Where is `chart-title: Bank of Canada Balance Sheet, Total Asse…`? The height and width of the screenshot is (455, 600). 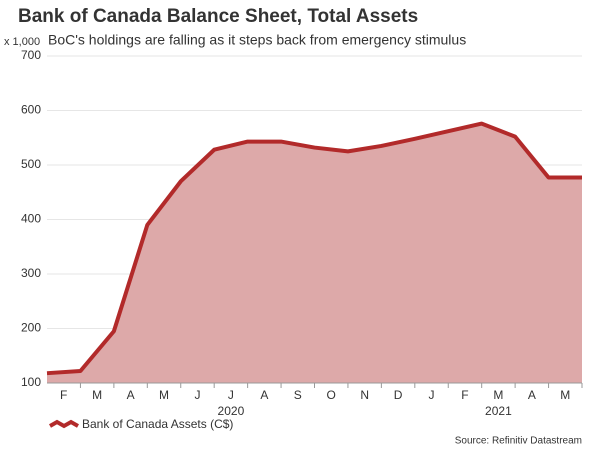
chart-title: Bank of Canada Balance Sheet, Total Asse… is located at coordinates (218, 16).